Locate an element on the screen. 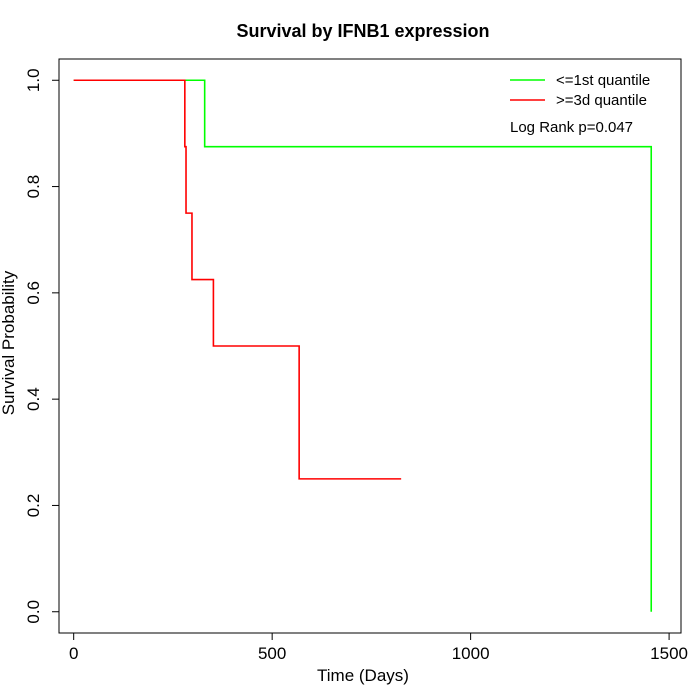 Image resolution: width=700 pixels, height=700 pixels. log-rank-annotation: Log Rank p=0.047 is located at coordinates (571, 127).